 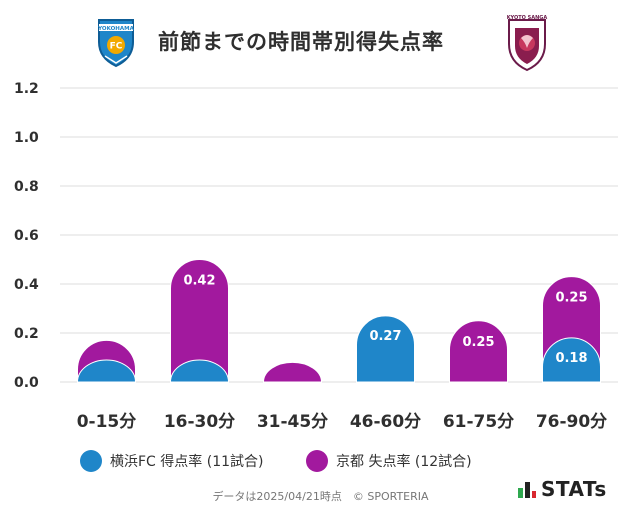 What do you see at coordinates (301, 42) in the screenshot?
I see `chart-title: 前節までの時間帯別得失点率` at bounding box center [301, 42].